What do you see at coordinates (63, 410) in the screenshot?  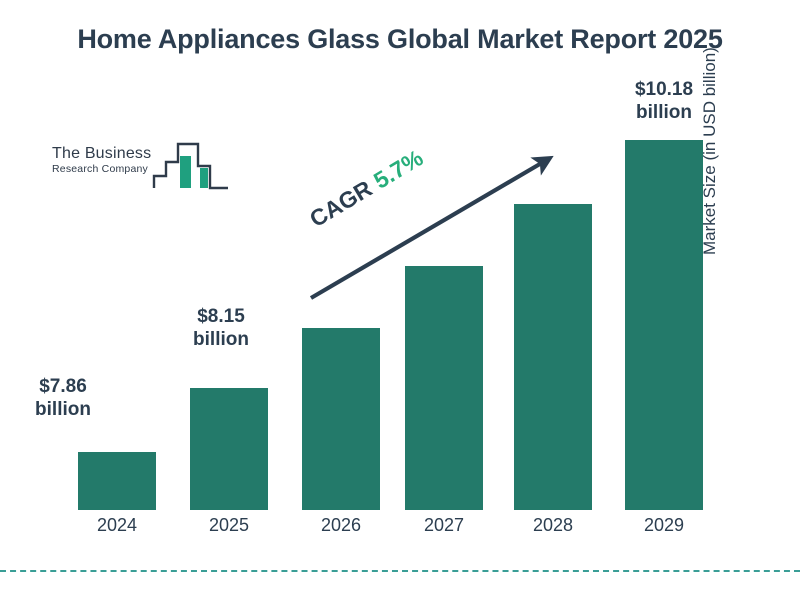 I see `bar-value-label-2024-line2: billion` at bounding box center [63, 410].